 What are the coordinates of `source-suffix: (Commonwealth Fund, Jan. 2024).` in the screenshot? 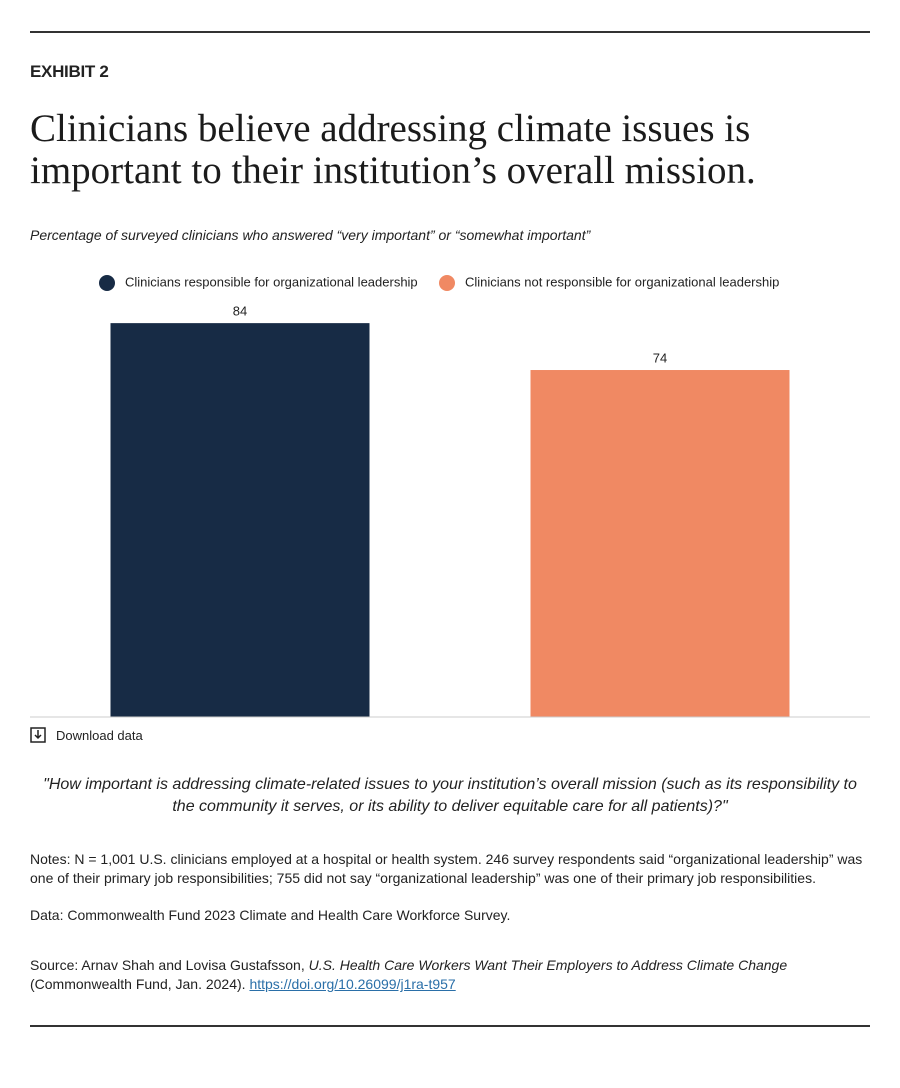 It's located at (140, 984).